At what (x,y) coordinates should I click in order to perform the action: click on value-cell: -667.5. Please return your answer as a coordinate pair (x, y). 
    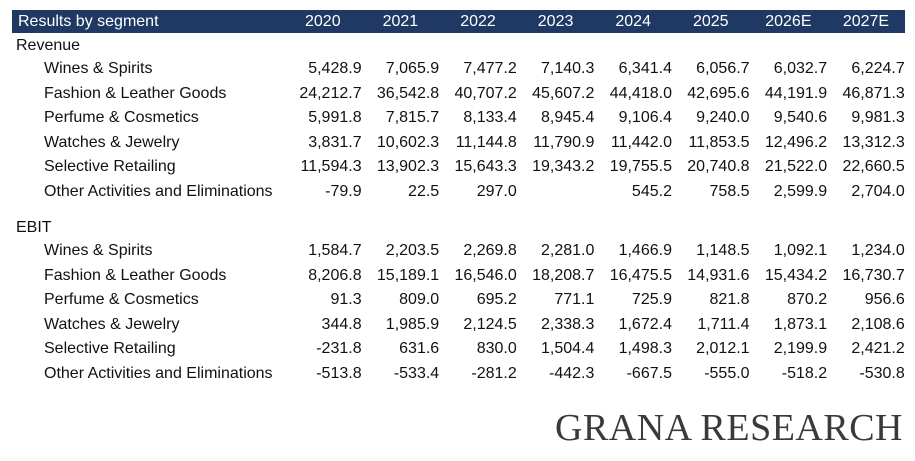
    Looking at the image, I should click on (649, 373).